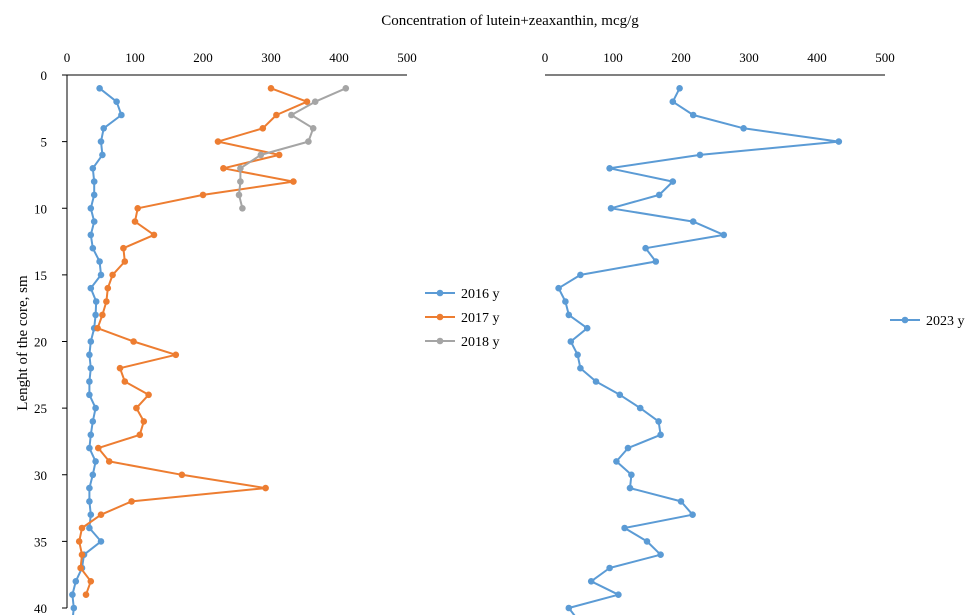  What do you see at coordinates (945, 321) in the screenshot?
I see `legend-label-2023-y: 2023 y` at bounding box center [945, 321].